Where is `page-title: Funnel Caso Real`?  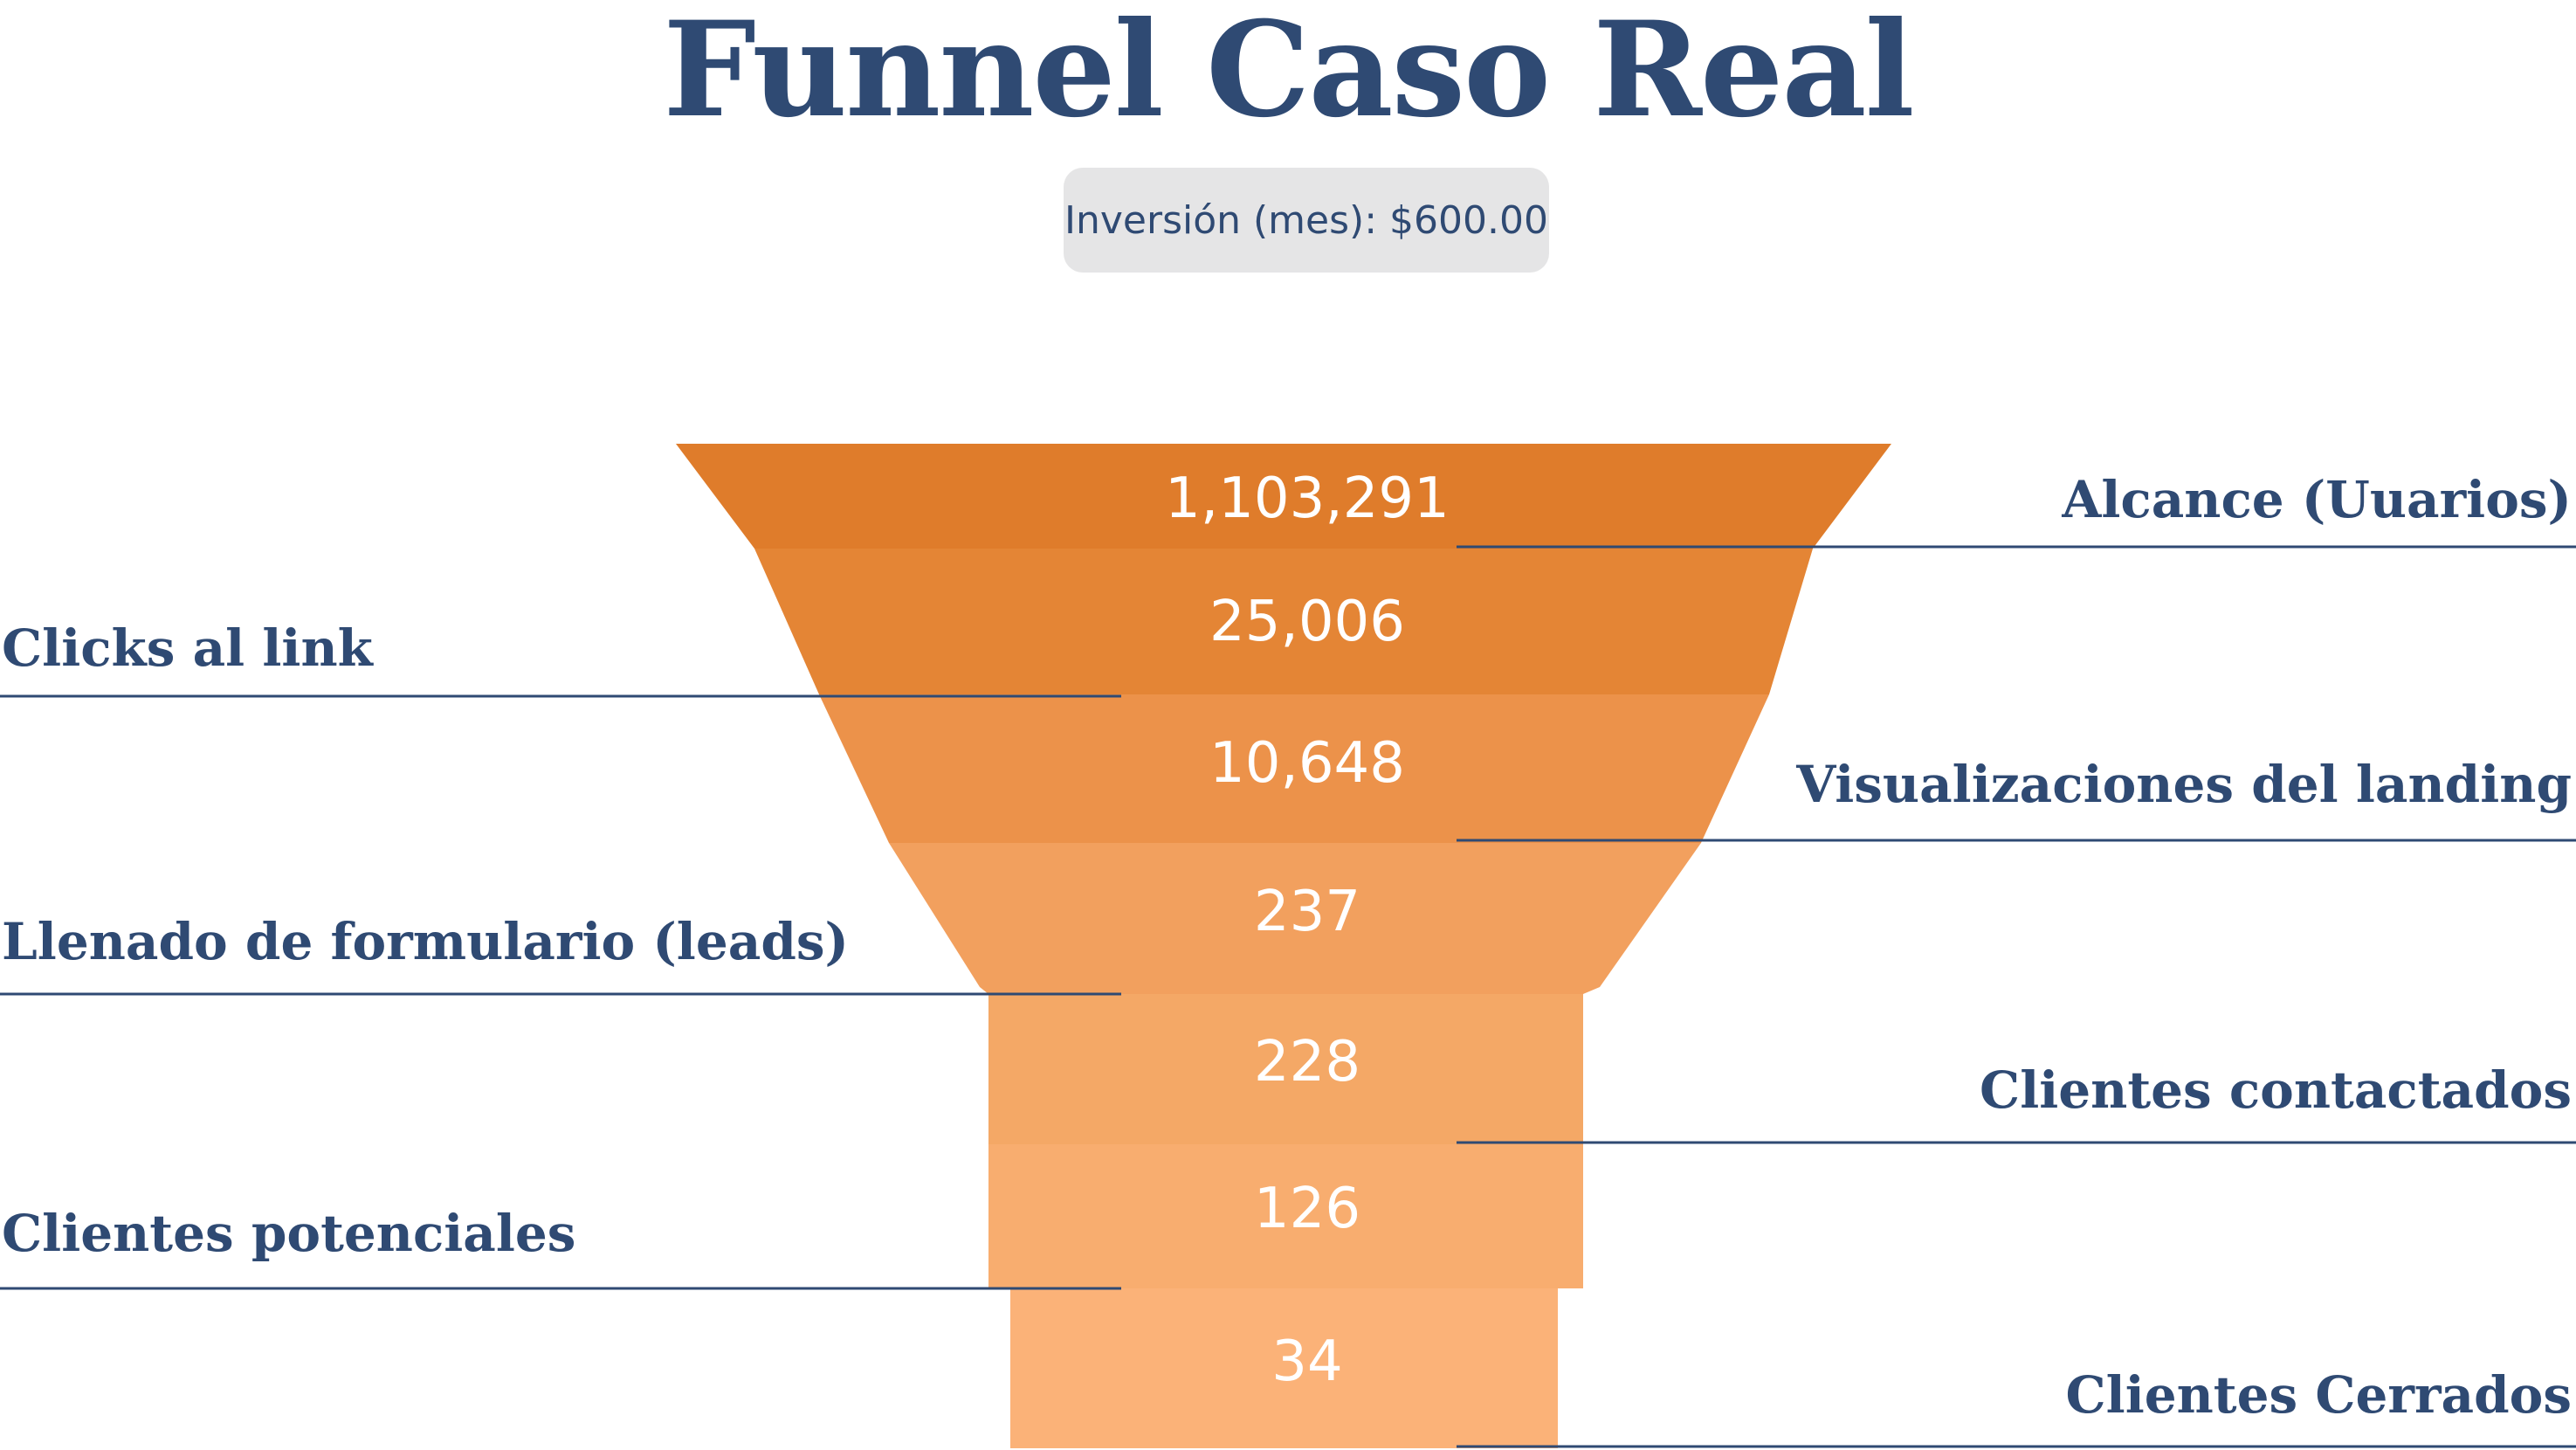 page-title: Funnel Caso Real is located at coordinates (1288, 73).